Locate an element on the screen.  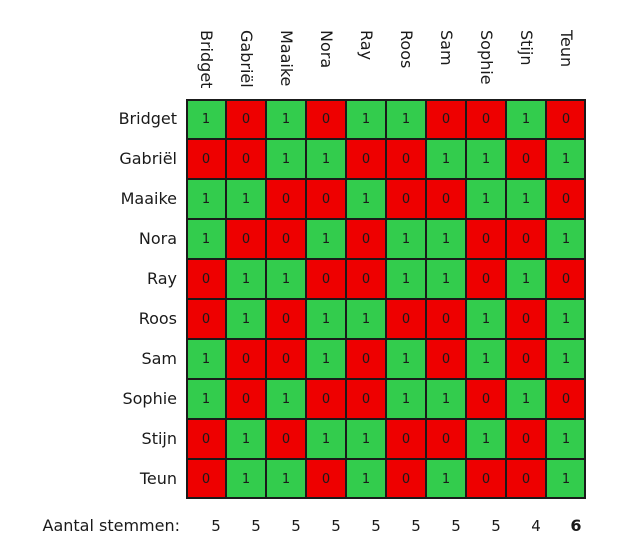
column-label: Stijn is located at coordinates (526, 62).